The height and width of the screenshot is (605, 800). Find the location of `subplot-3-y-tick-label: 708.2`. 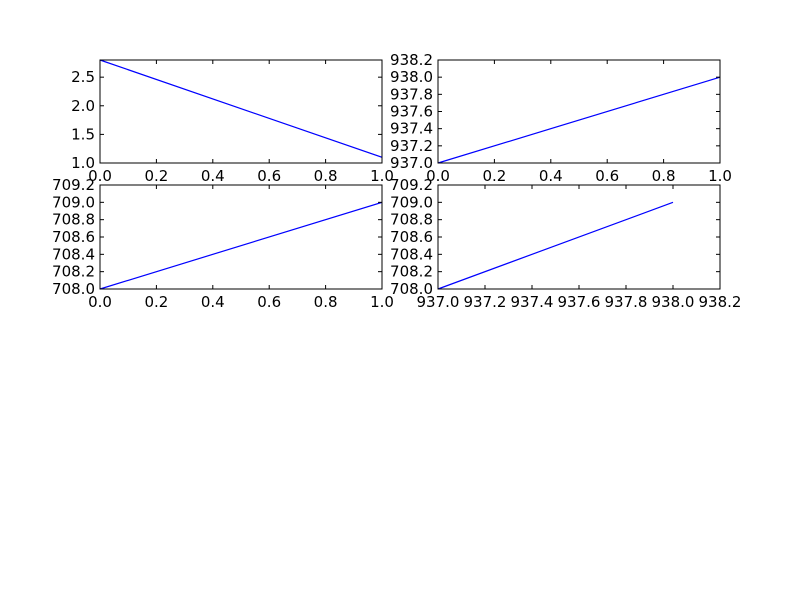

subplot-3-y-tick-label: 708.2 is located at coordinates (73, 272).